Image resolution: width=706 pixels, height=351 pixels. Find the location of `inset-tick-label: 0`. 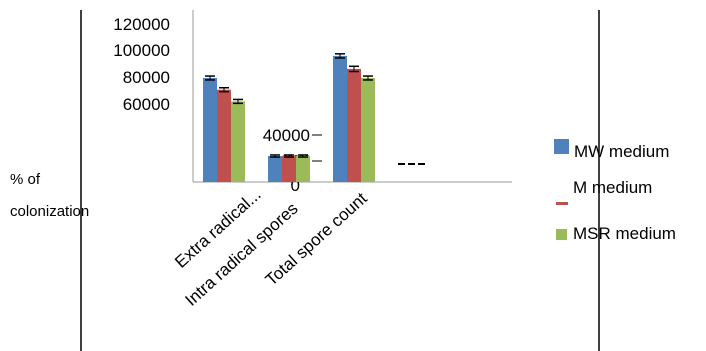

inset-tick-label: 0 is located at coordinates (295, 185).